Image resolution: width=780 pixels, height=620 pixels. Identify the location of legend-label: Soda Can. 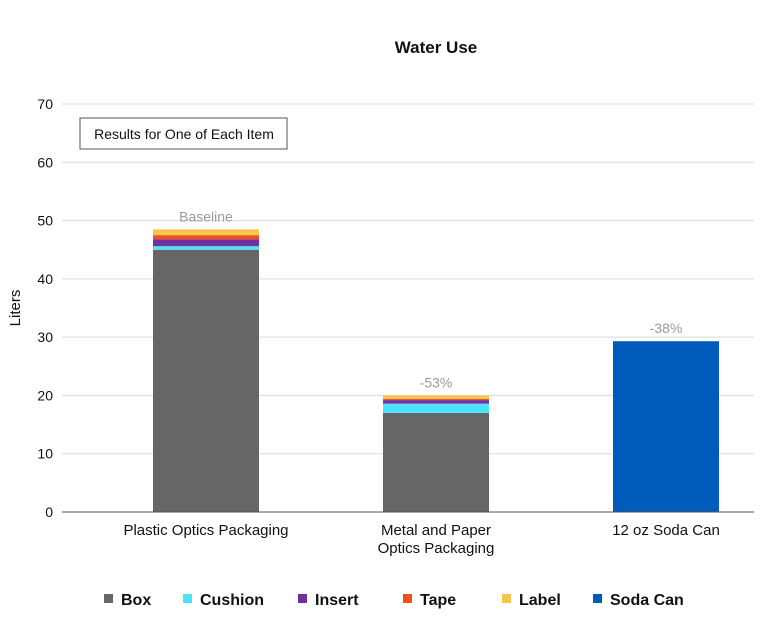
(647, 600).